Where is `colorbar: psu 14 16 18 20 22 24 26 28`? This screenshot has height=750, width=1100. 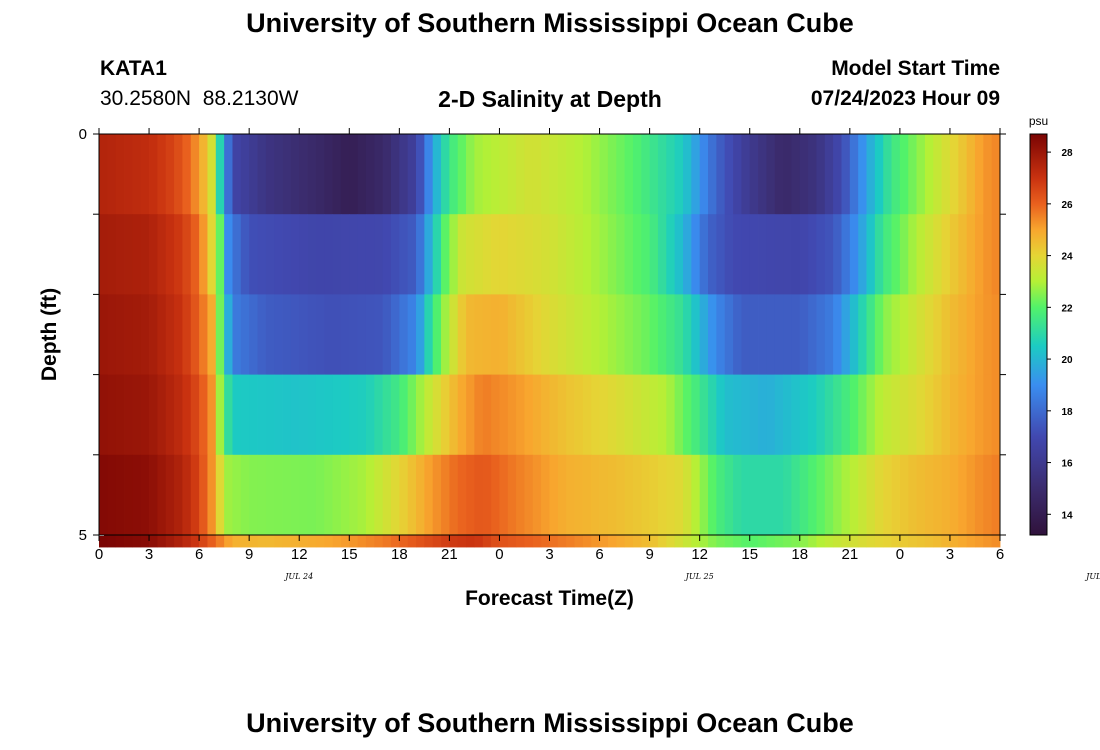
colorbar: psu 14 16 18 20 22 24 26 28 is located at coordinates (1051, 325).